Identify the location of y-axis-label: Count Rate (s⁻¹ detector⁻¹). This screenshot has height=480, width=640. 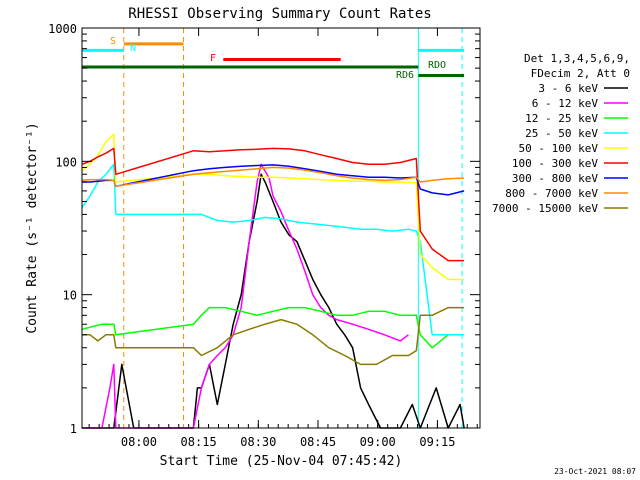
(32, 227).